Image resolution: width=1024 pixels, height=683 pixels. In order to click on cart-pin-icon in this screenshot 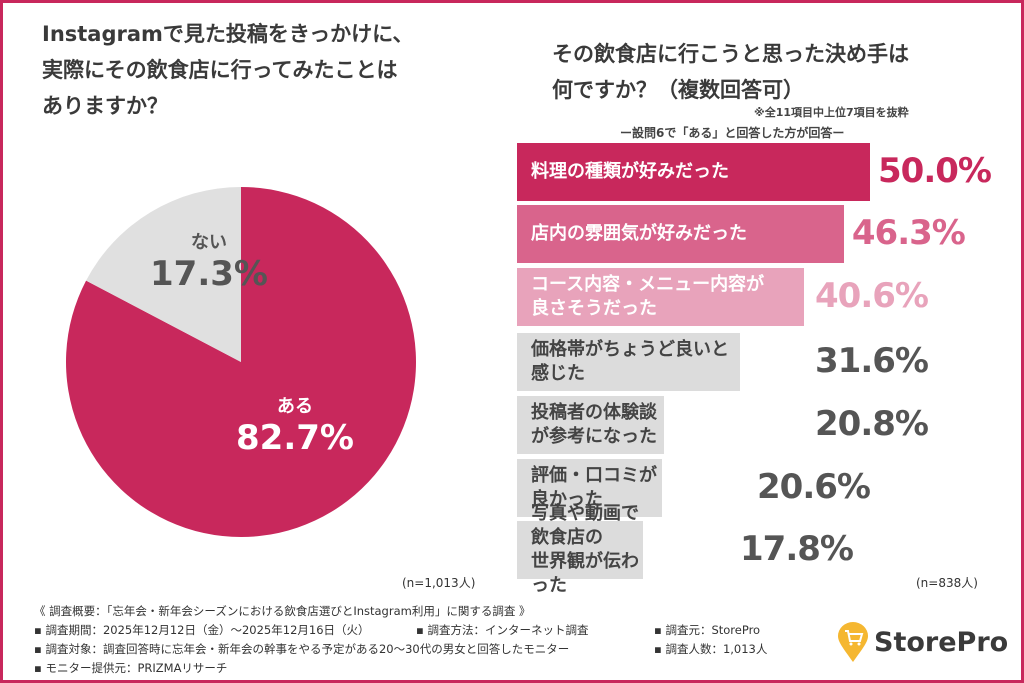, I will do `click(853, 642)`.